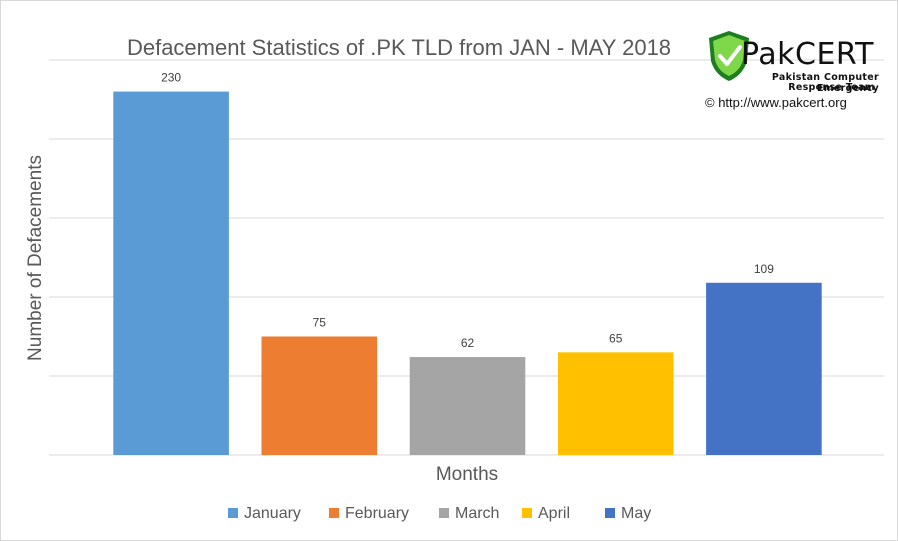 This screenshot has height=541, width=898. What do you see at coordinates (477, 513) in the screenshot?
I see `legend-label-march: March` at bounding box center [477, 513].